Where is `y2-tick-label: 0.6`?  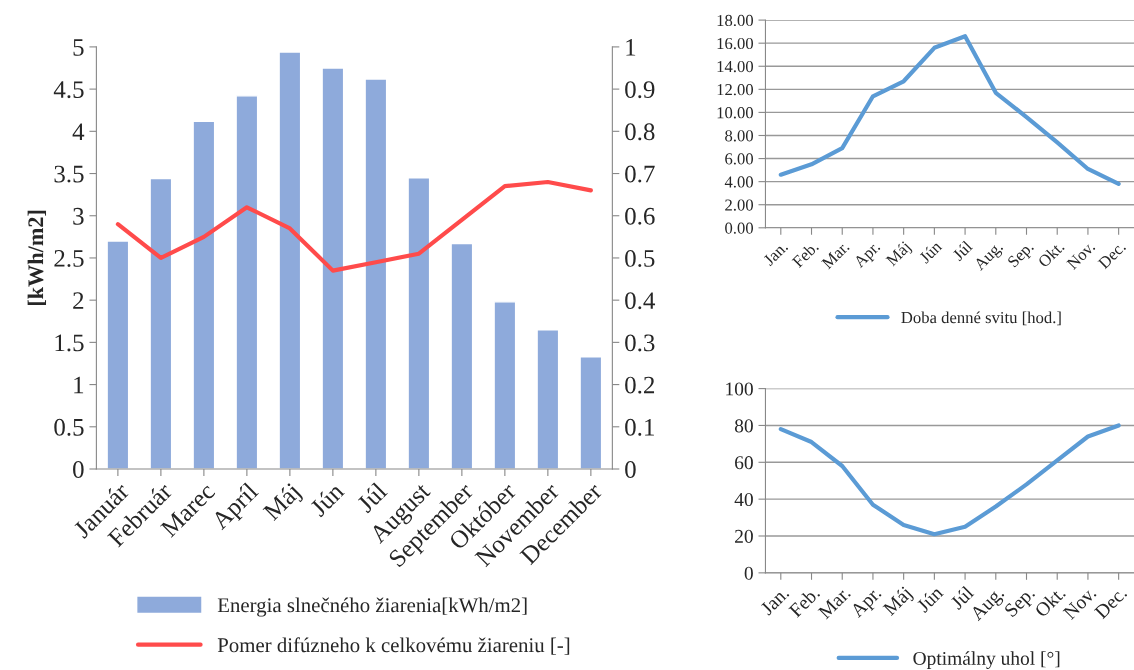 y2-tick-label: 0.6 is located at coordinates (640, 216).